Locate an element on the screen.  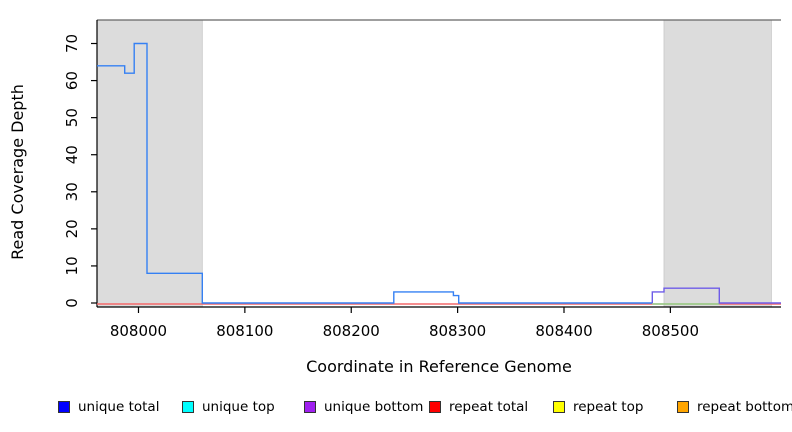
legend-label: unique bottom is located at coordinates (374, 407).